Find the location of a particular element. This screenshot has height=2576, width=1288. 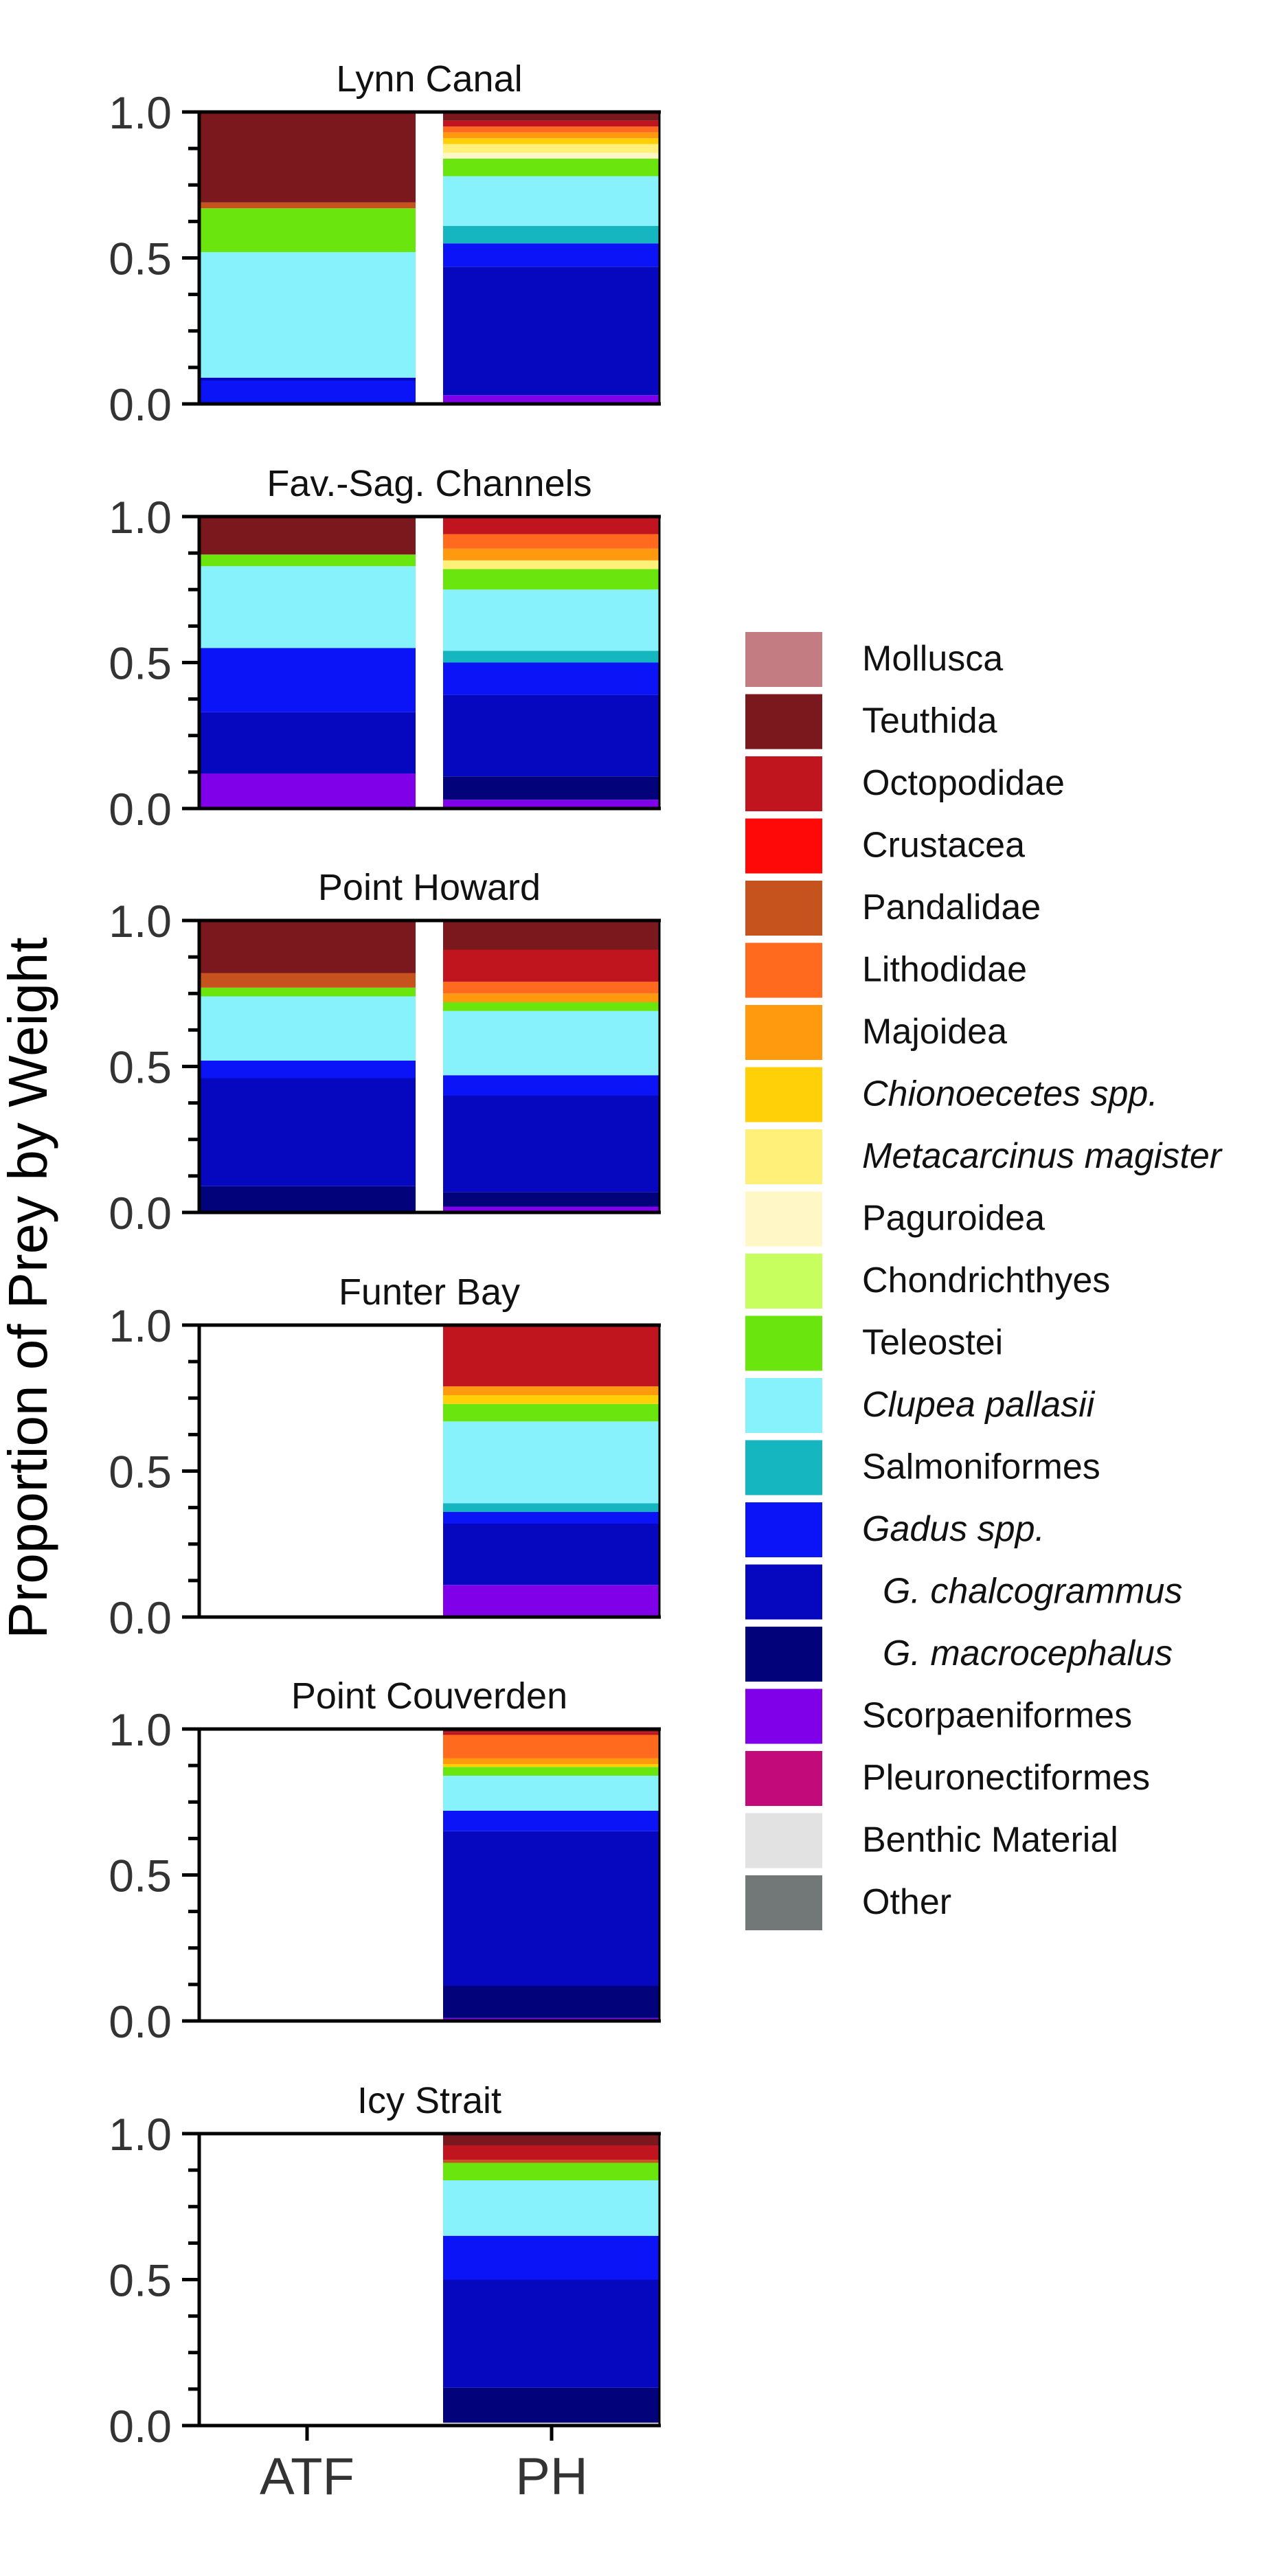

legend-label-g-macrocephalus: G. macrocephalus is located at coordinates (1028, 1653).